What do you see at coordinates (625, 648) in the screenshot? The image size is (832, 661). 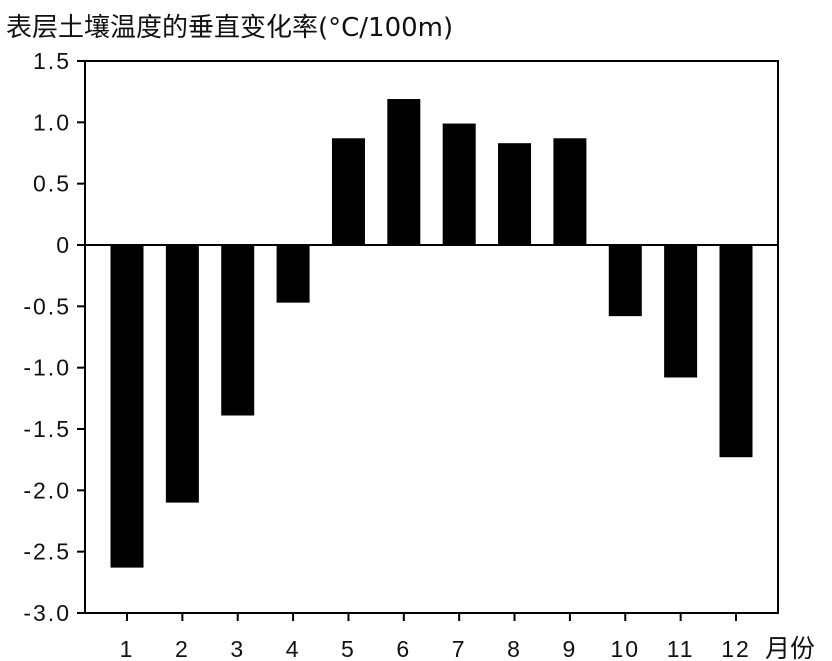 I see `x-tick-label: 10` at bounding box center [625, 648].